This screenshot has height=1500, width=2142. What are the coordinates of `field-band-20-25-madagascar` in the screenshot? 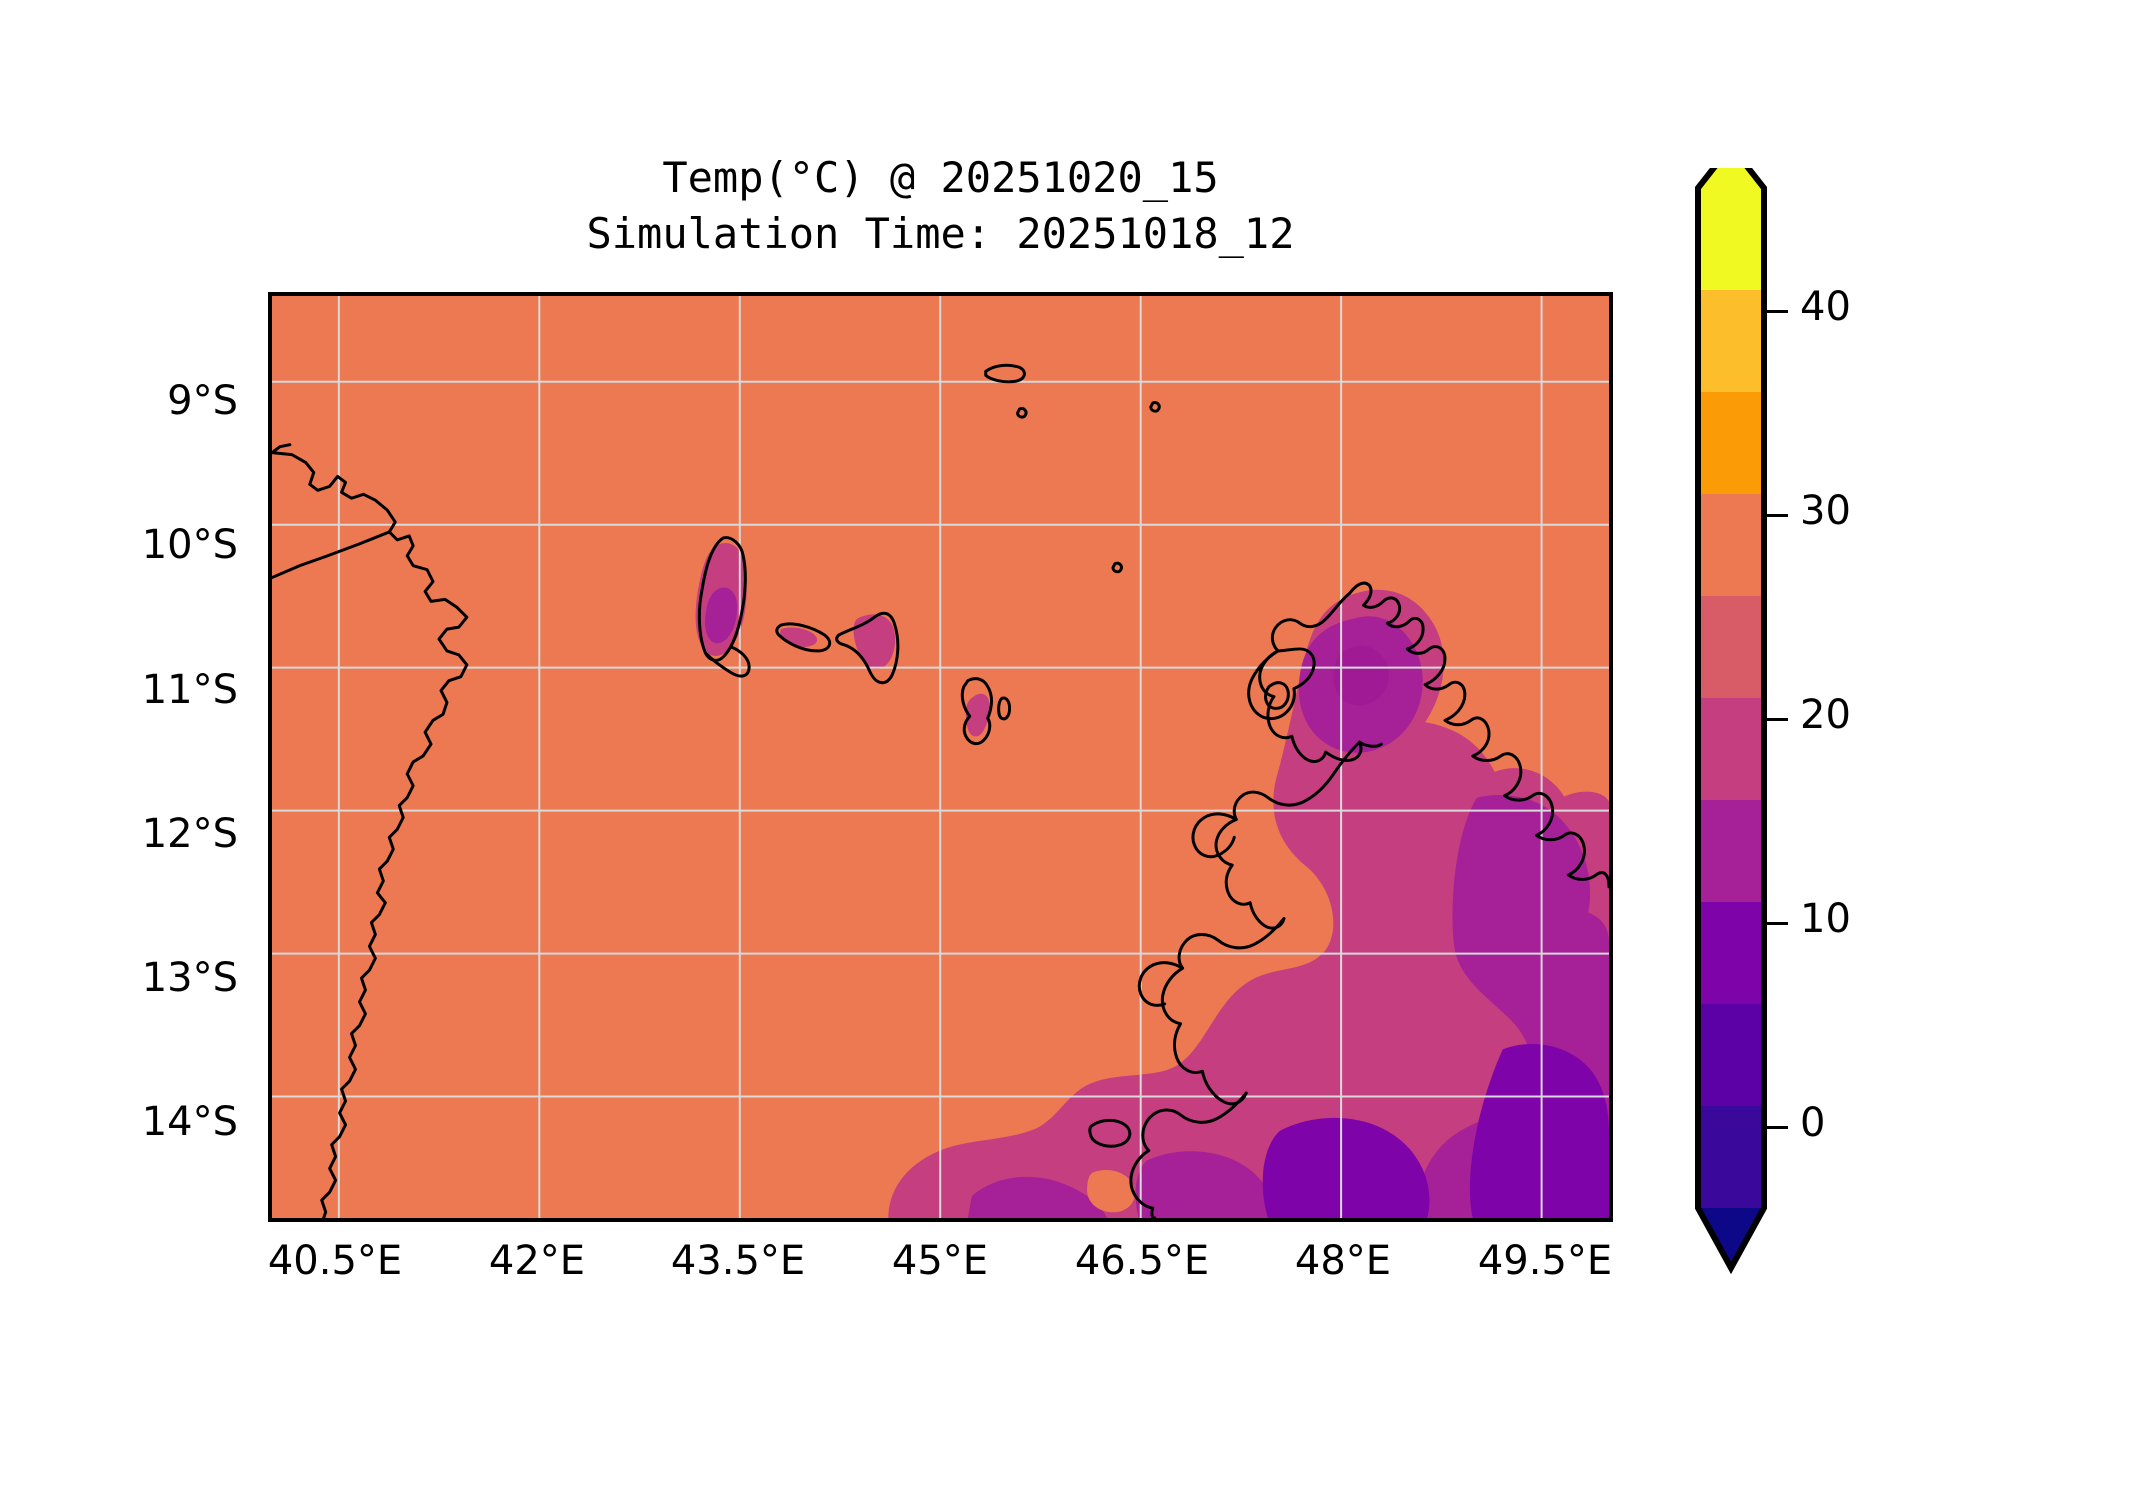 It's located at (1248, 903).